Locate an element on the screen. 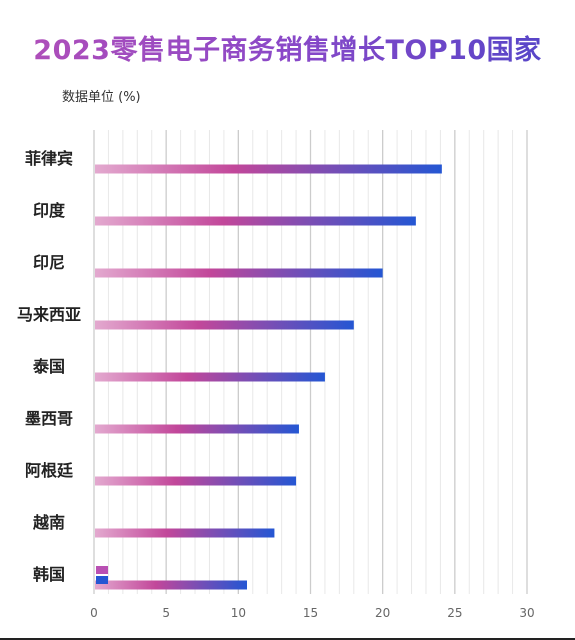 This screenshot has height=640, width=575. chart-title: 2023零售电子商务销售增长TOP10国家 is located at coordinates (287, 47).